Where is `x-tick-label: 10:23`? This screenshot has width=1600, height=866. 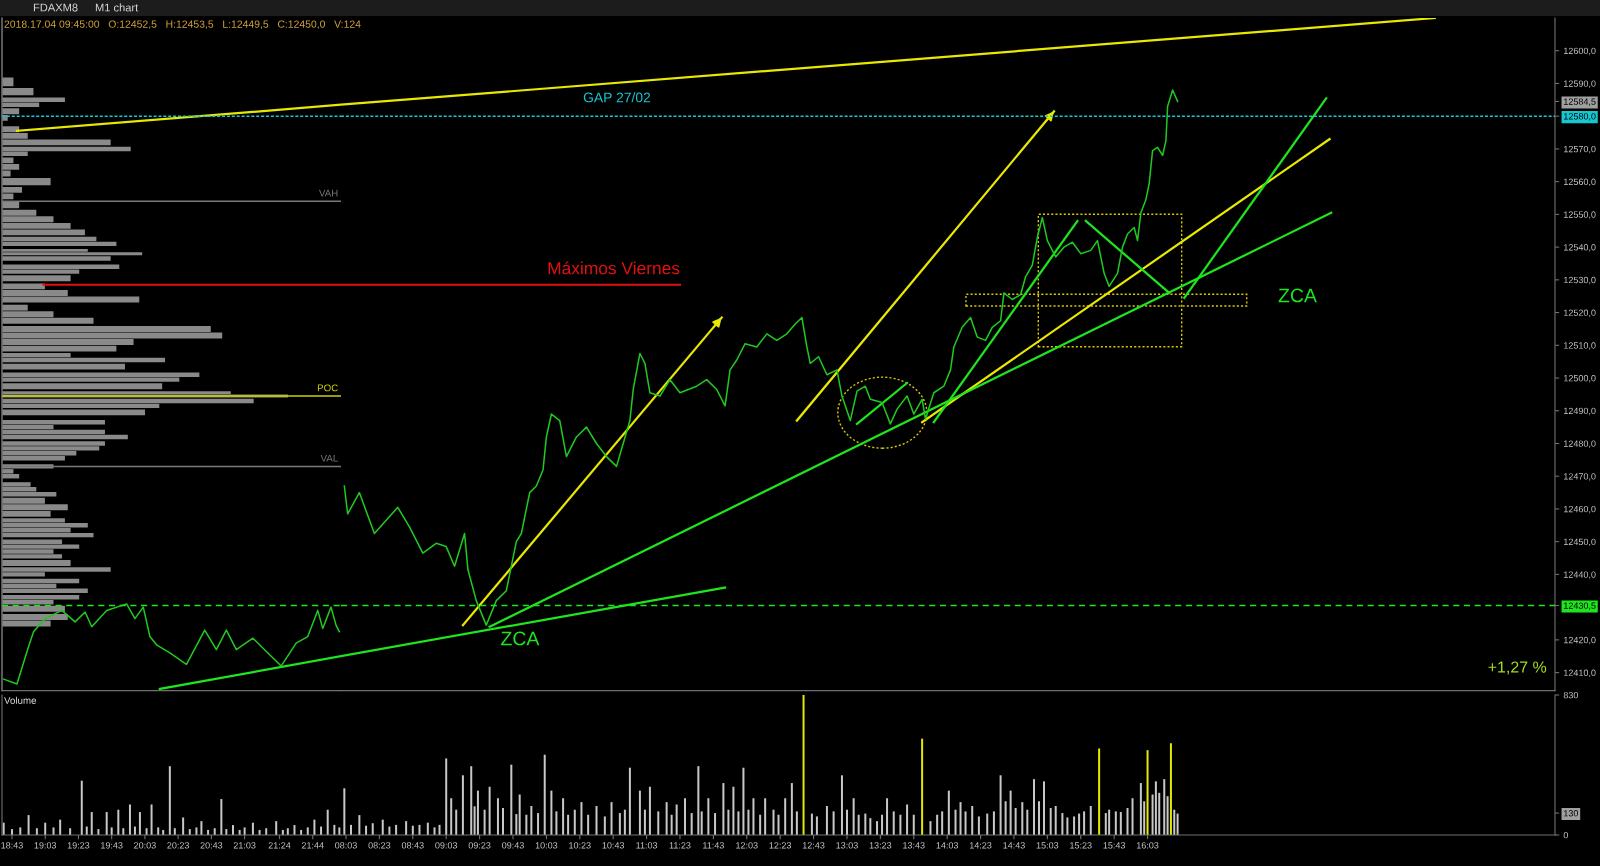
x-tick-label: 10:23 is located at coordinates (580, 845).